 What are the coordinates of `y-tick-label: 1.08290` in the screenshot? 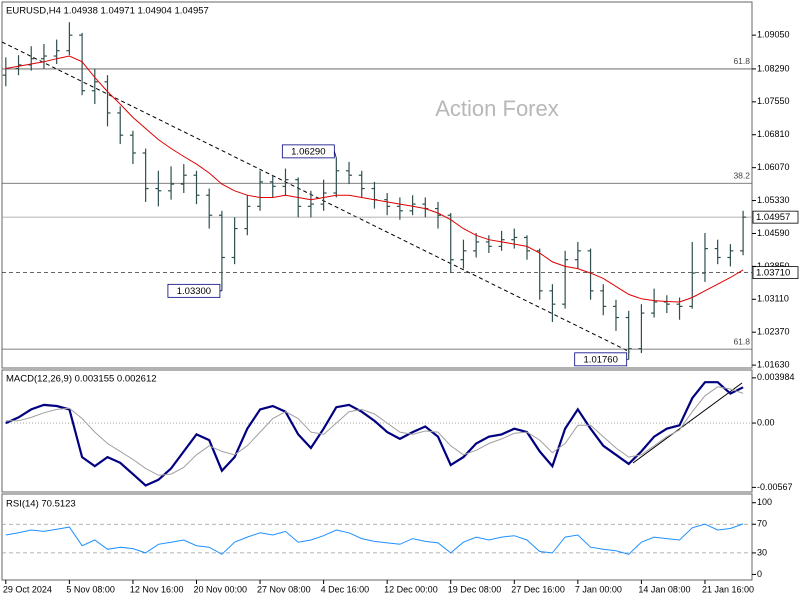 It's located at (773, 68).